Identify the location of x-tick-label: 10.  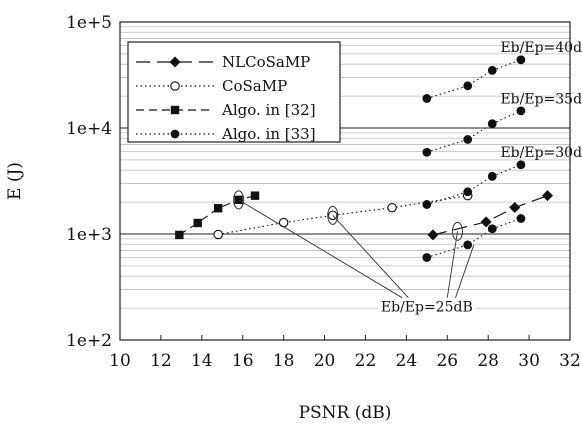
(120, 361).